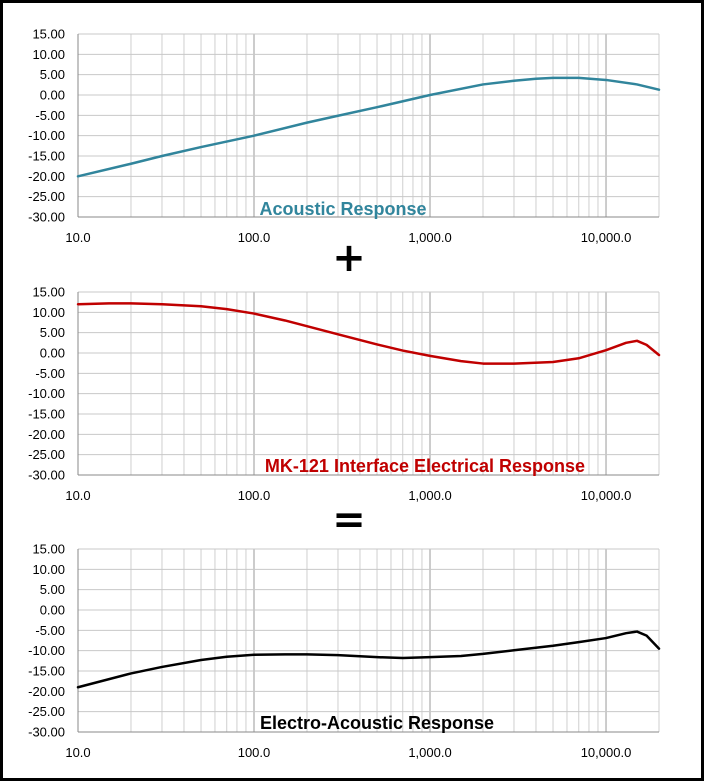  Describe the element at coordinates (377, 723) in the screenshot. I see `chart-title: Electro-Acoustic Response` at that location.